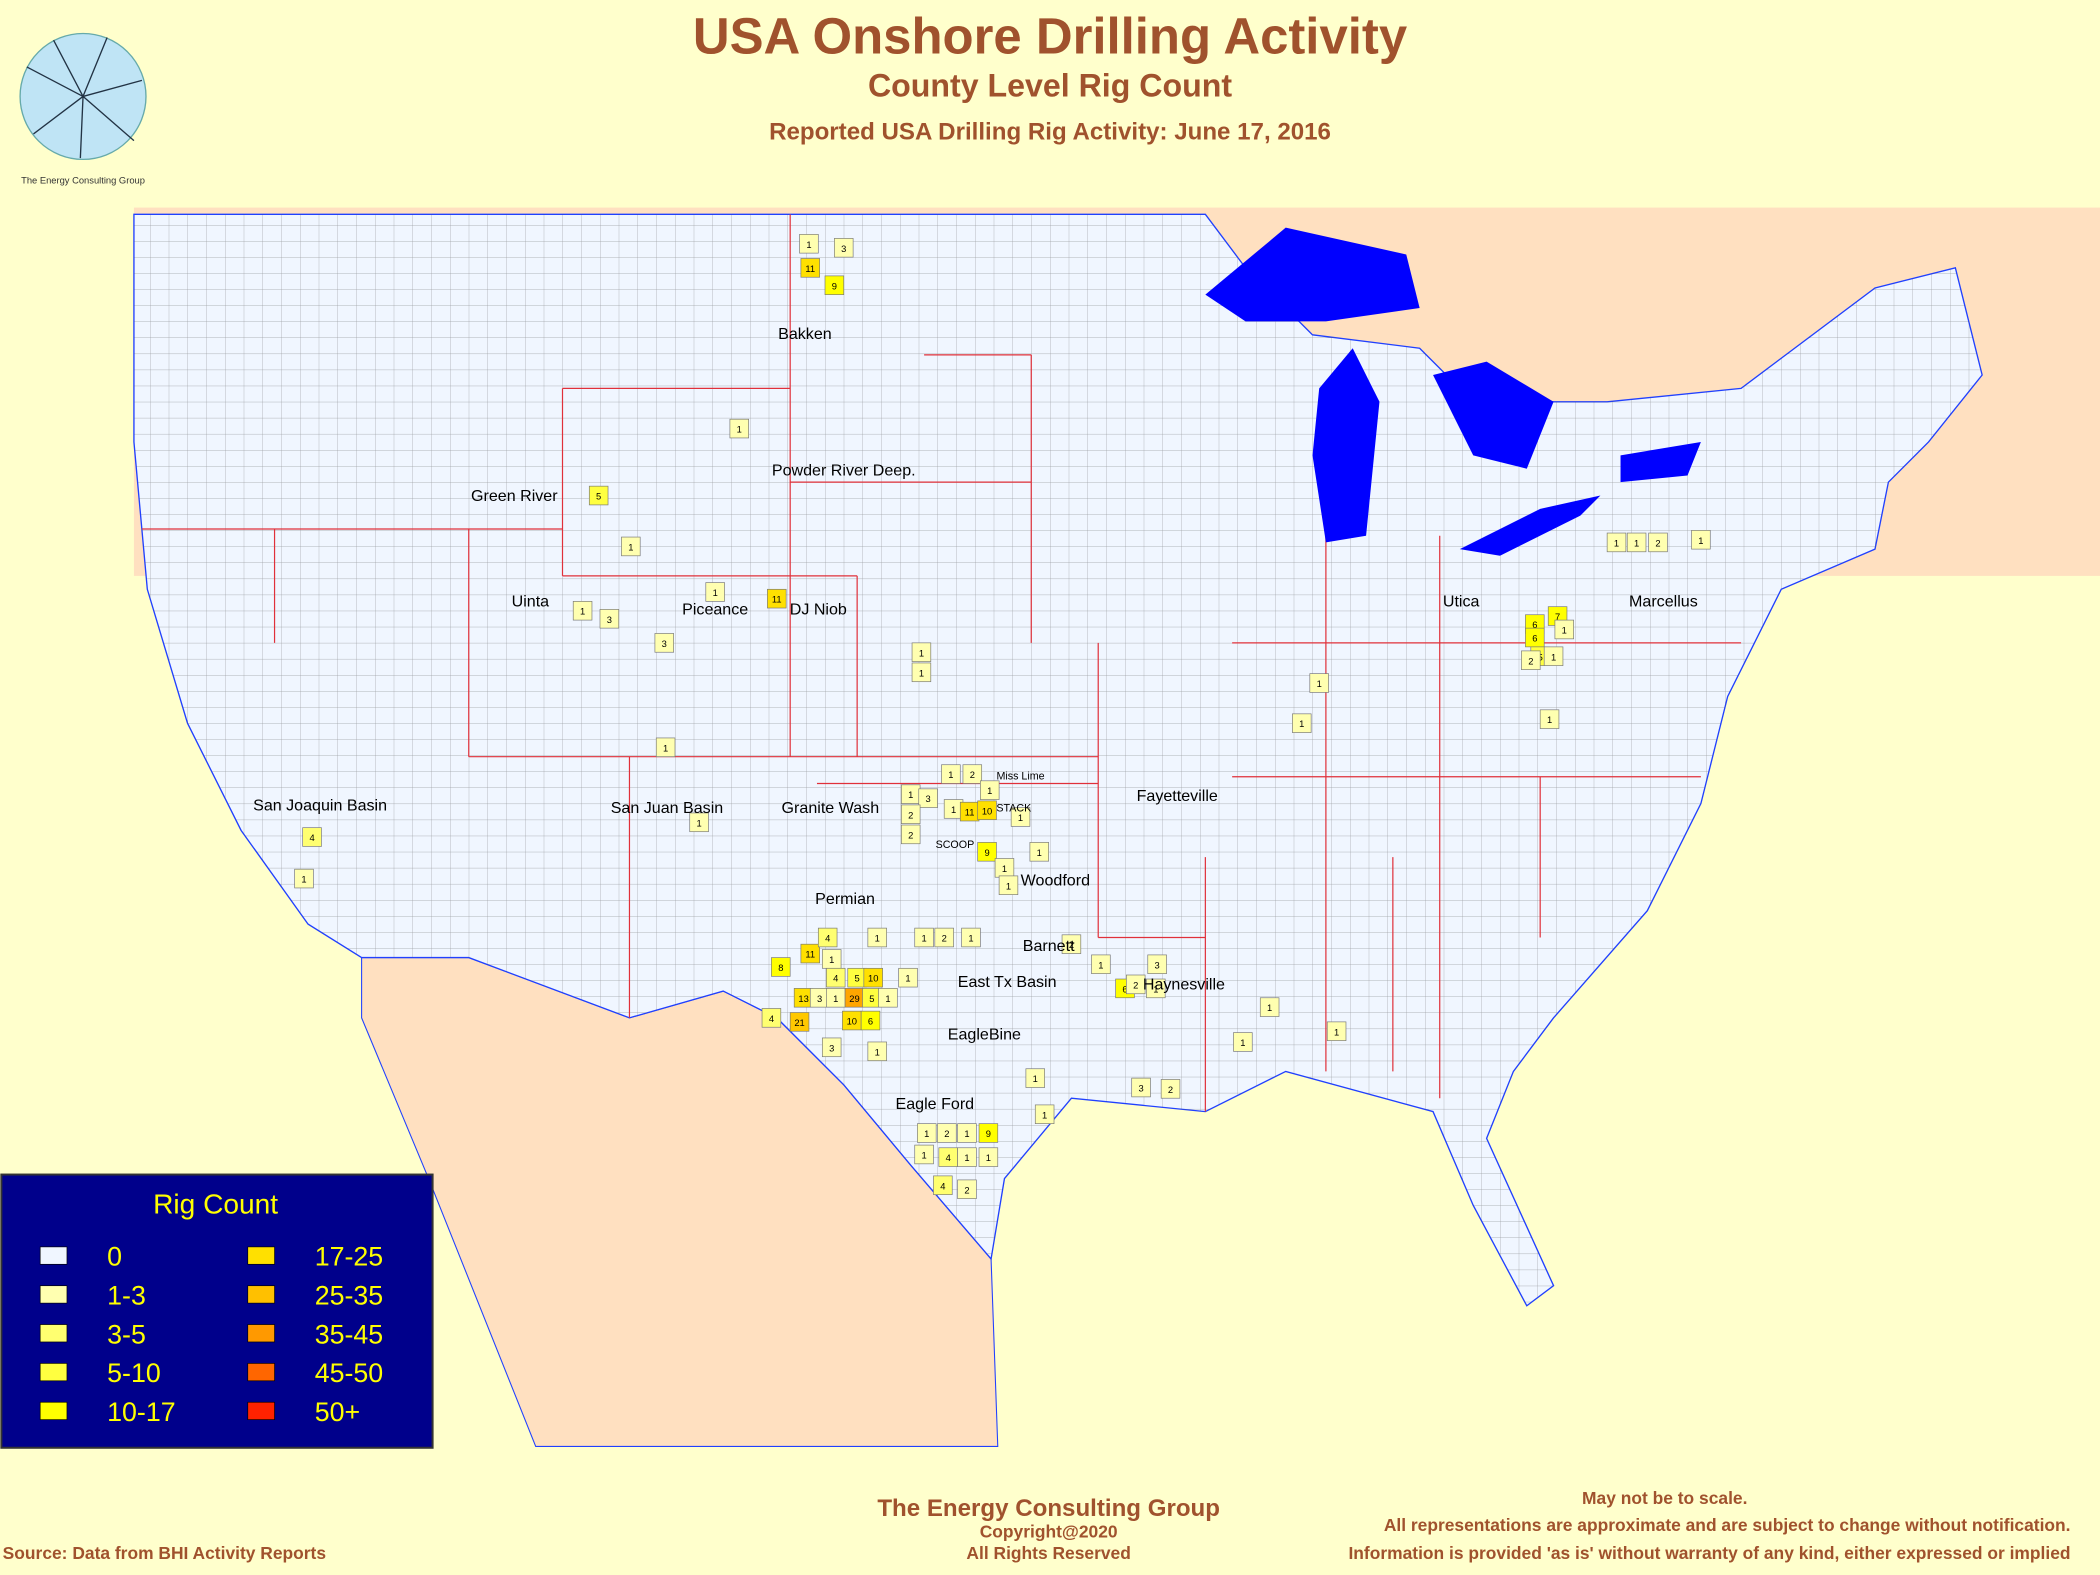 The height and width of the screenshot is (1575, 2100). I want to click on basin-label: Woodford, so click(1055, 880).